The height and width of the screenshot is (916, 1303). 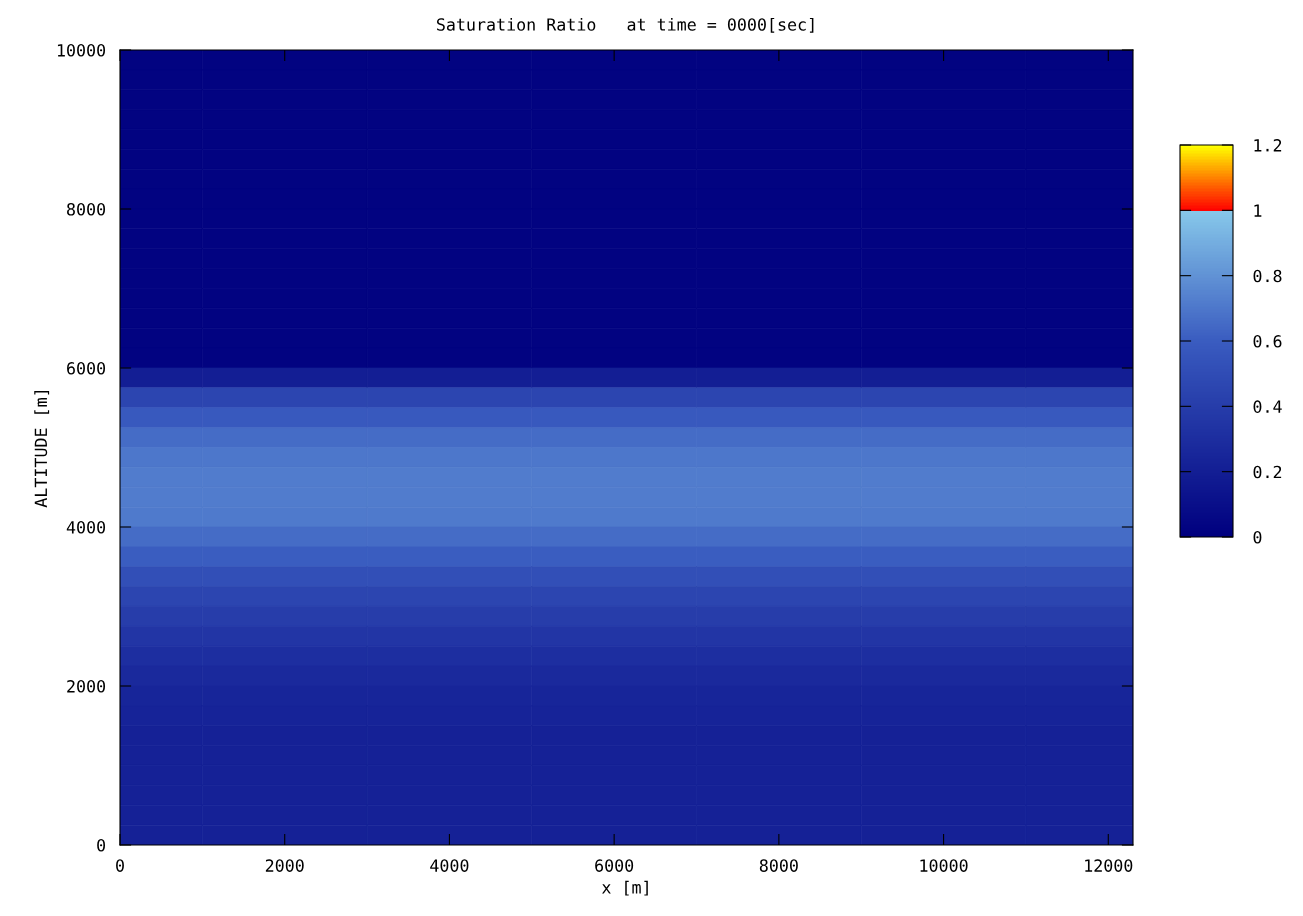 What do you see at coordinates (42, 449) in the screenshot?
I see `y-axis-title: ALTITUDE [m]` at bounding box center [42, 449].